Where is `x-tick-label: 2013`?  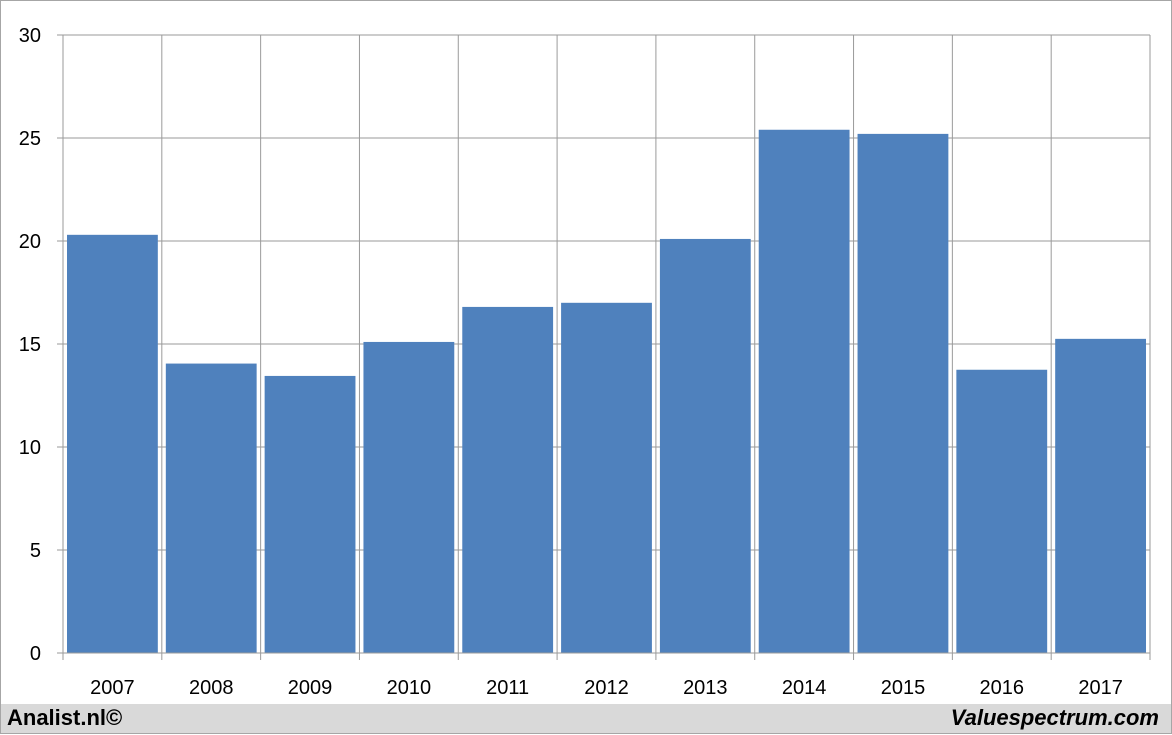
x-tick-label: 2013 is located at coordinates (705, 688).